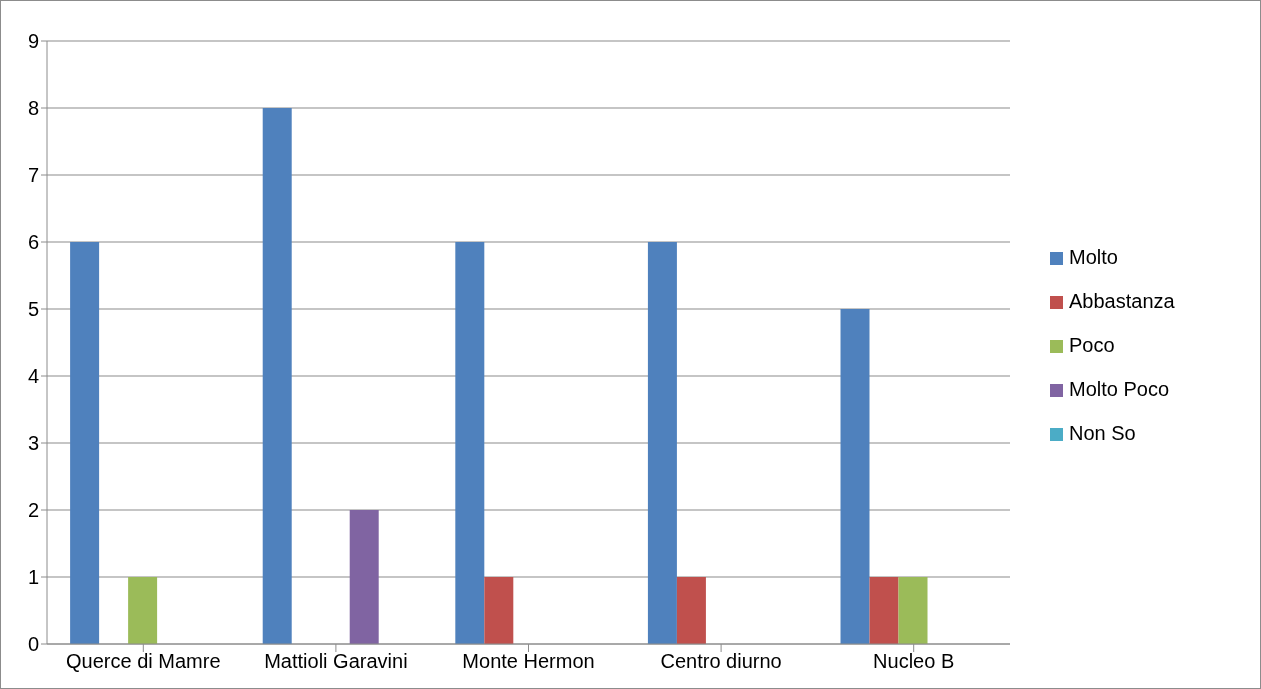  What do you see at coordinates (33, 41) in the screenshot?
I see `y-tick-label: 9` at bounding box center [33, 41].